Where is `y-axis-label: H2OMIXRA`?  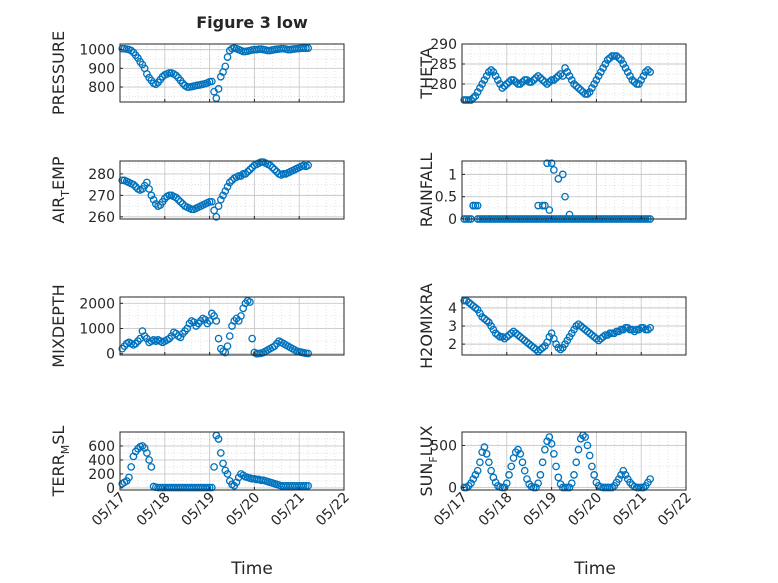 y-axis-label: H2OMIXRA is located at coordinates (426, 326).